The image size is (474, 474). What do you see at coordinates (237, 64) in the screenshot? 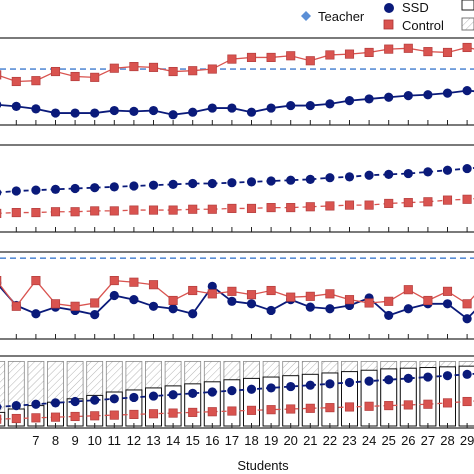
I see `control-line` at bounding box center [237, 64].